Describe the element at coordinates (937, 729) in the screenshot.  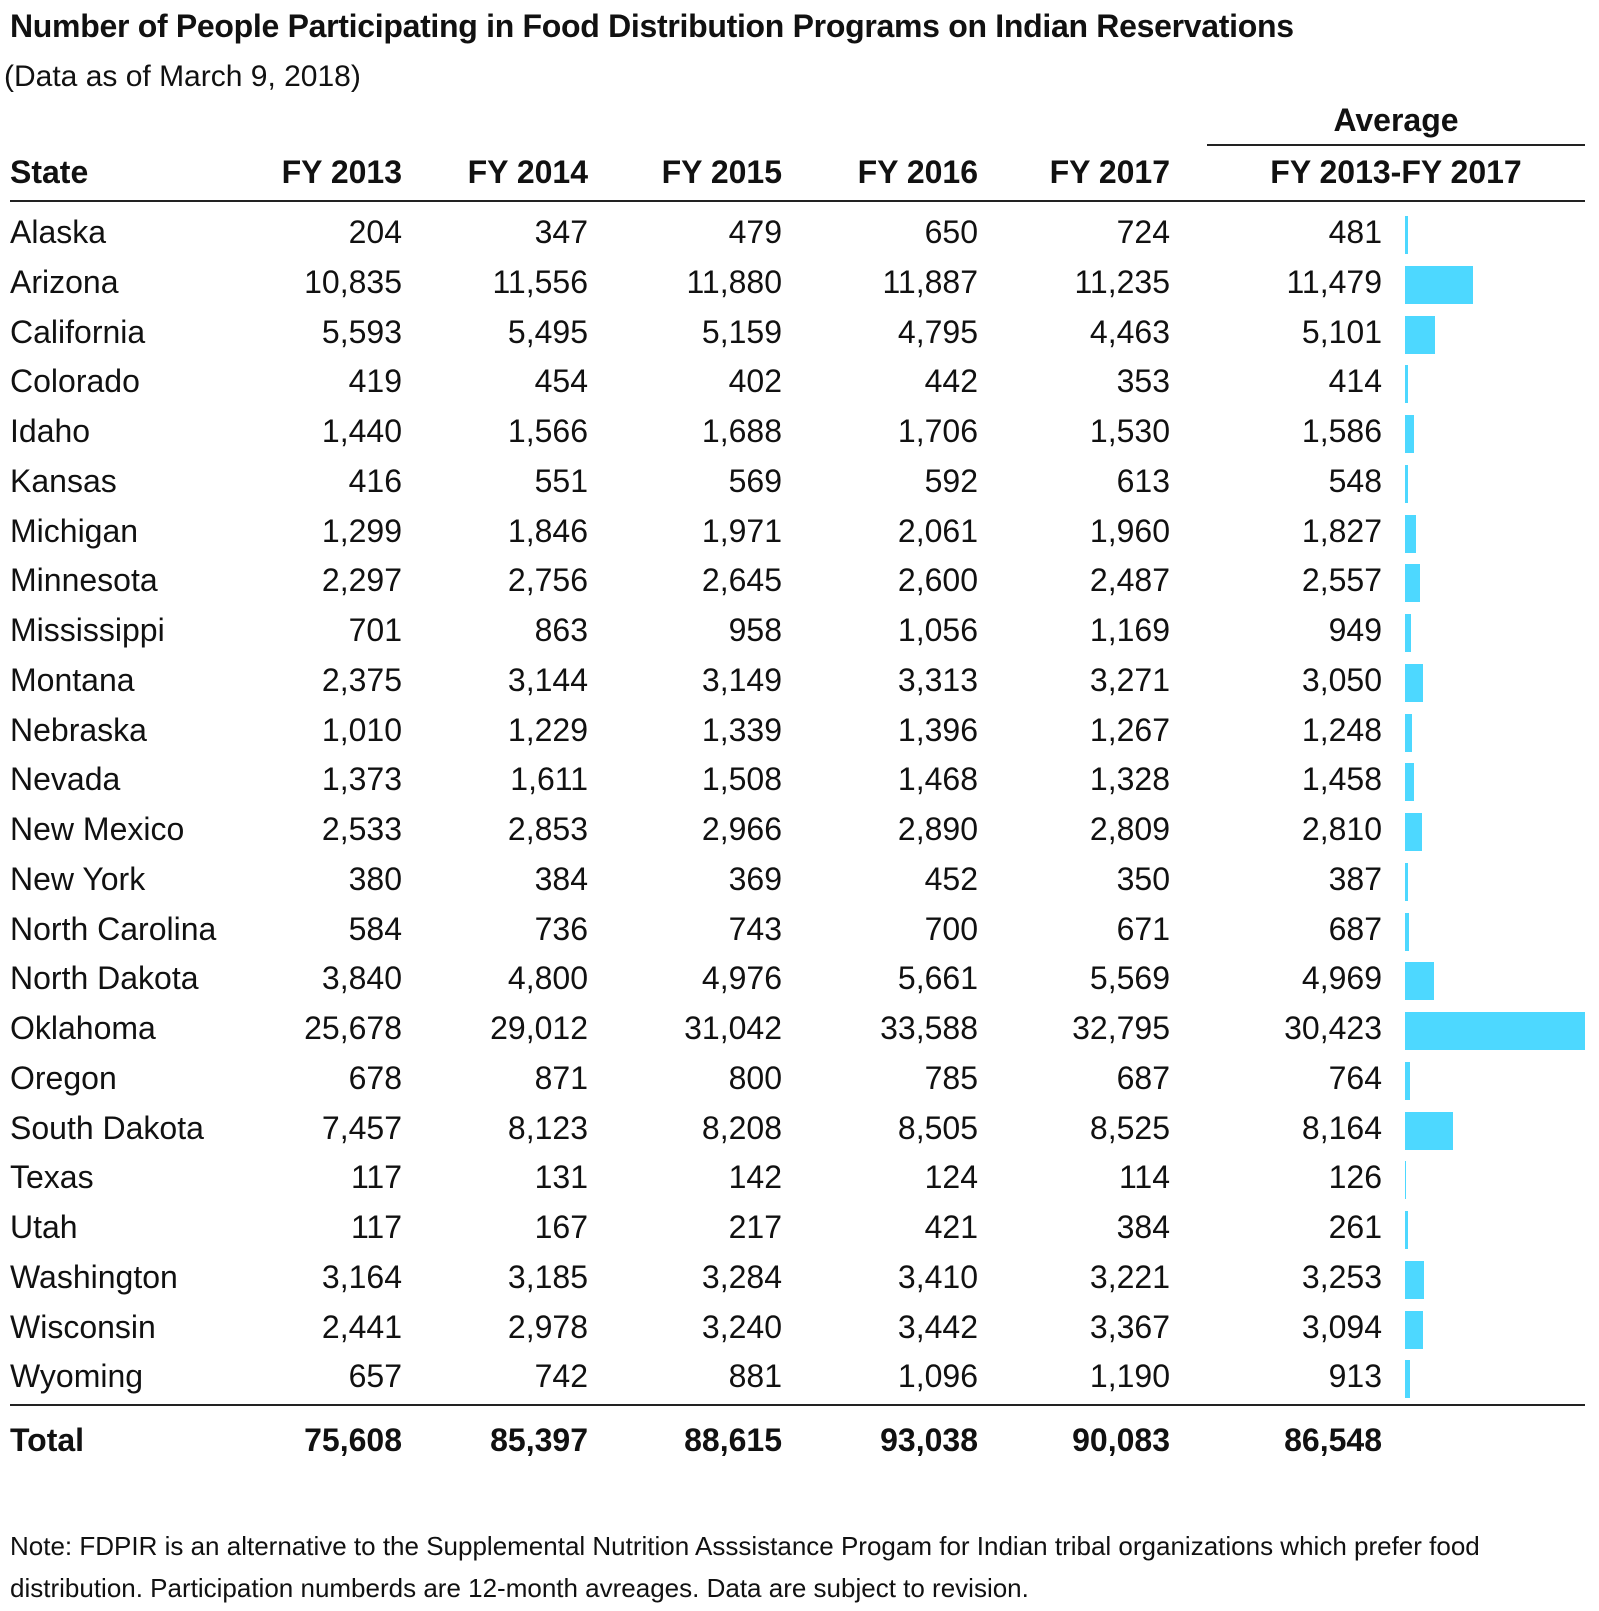
I see `fy2016-cell: 1,396` at that location.